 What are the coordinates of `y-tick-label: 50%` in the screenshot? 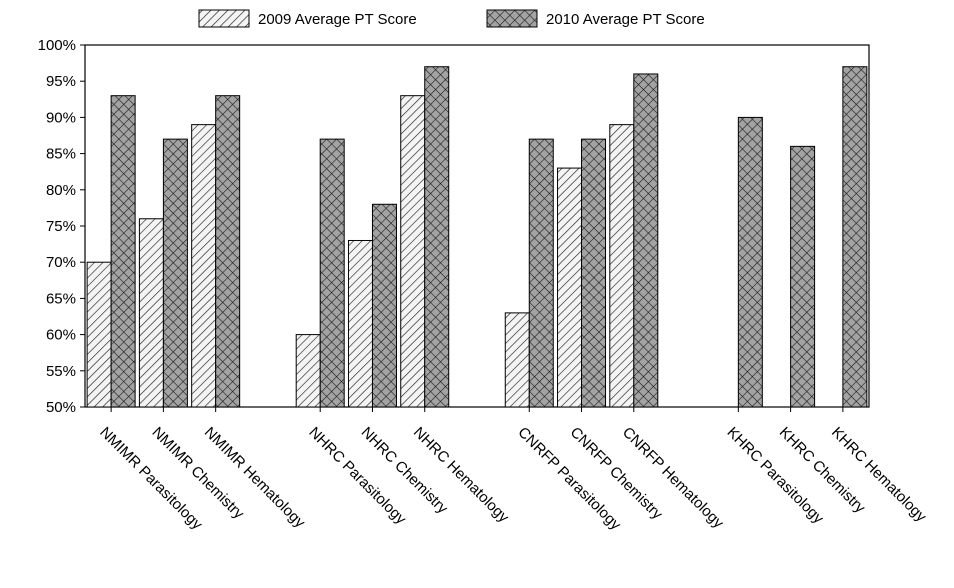 It's located at (61, 407).